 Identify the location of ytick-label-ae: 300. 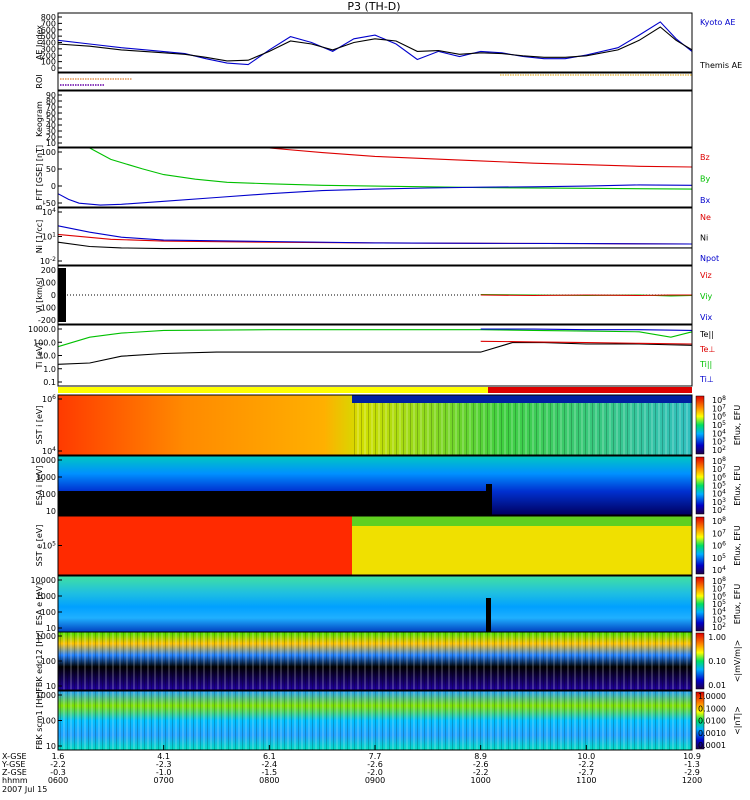
(48, 49).